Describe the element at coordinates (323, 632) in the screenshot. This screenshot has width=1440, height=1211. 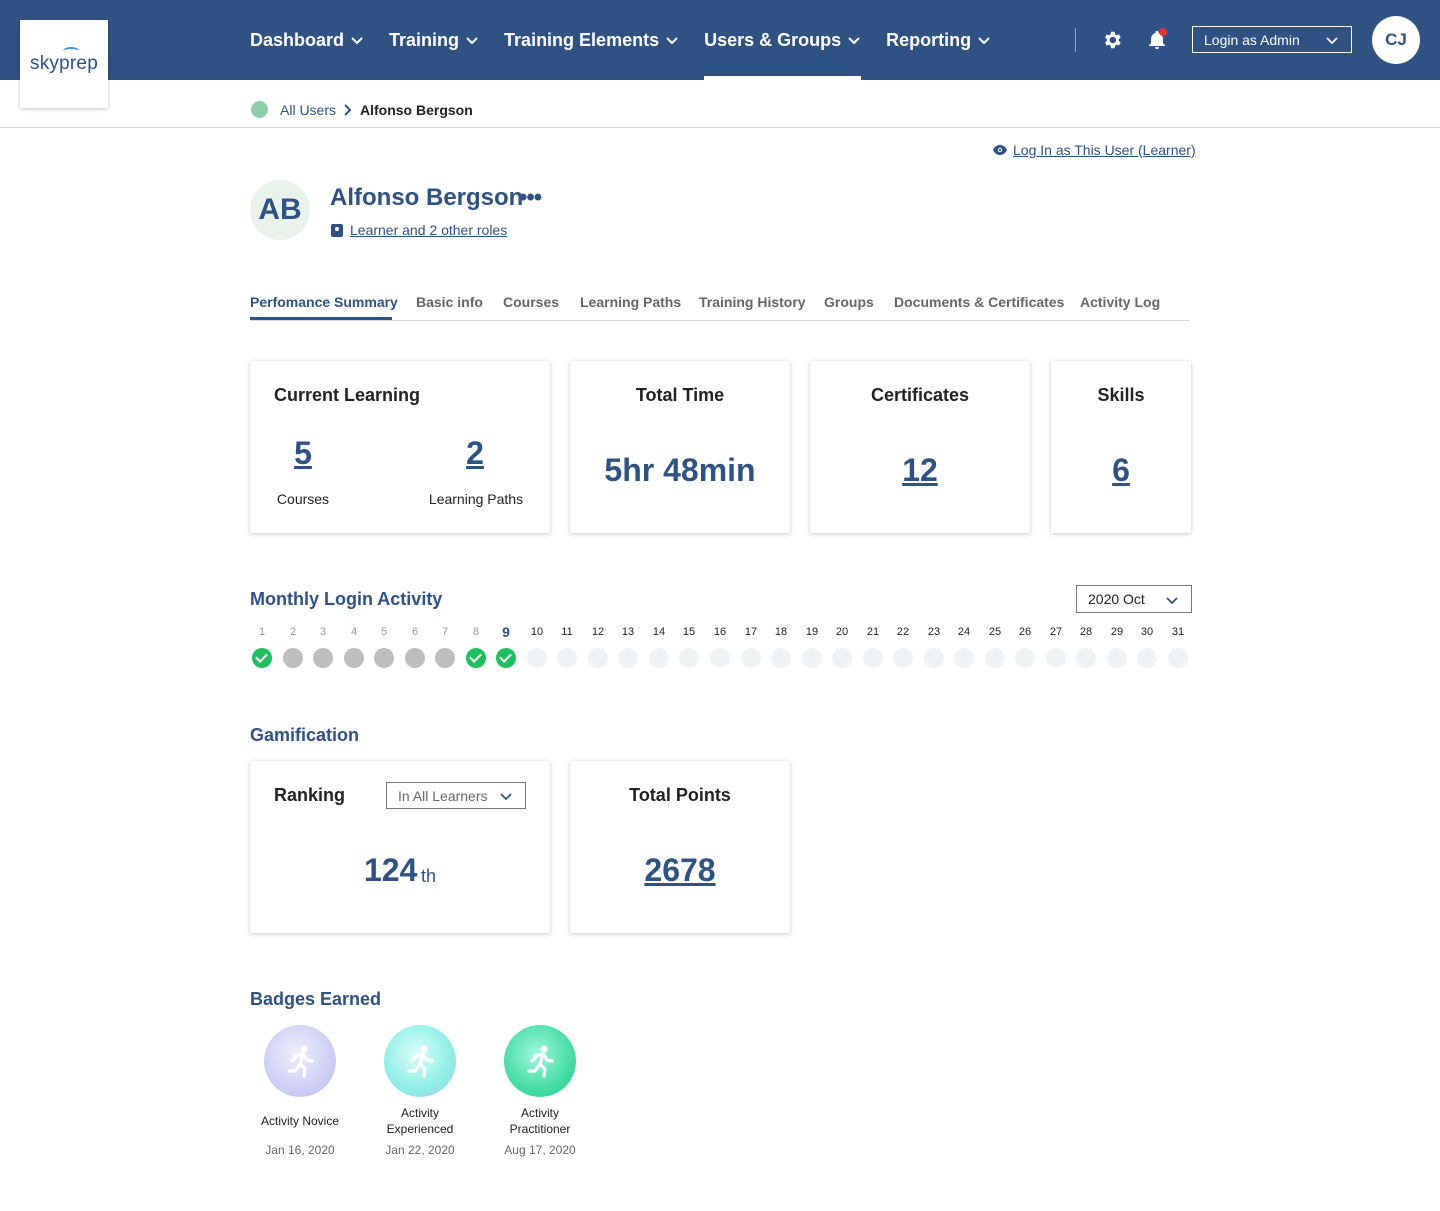
I see `calendar-day-number: 3` at that location.